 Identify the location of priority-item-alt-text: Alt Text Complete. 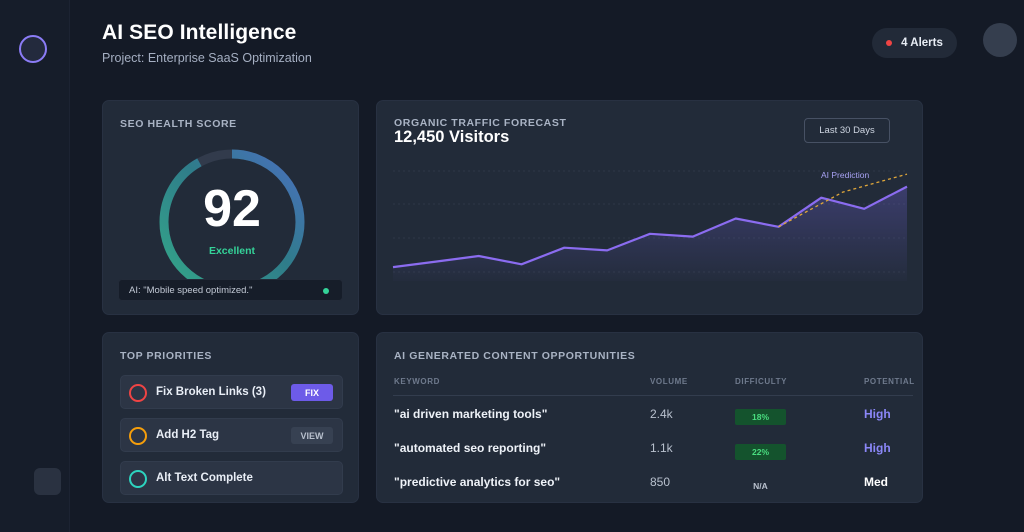
(231, 478).